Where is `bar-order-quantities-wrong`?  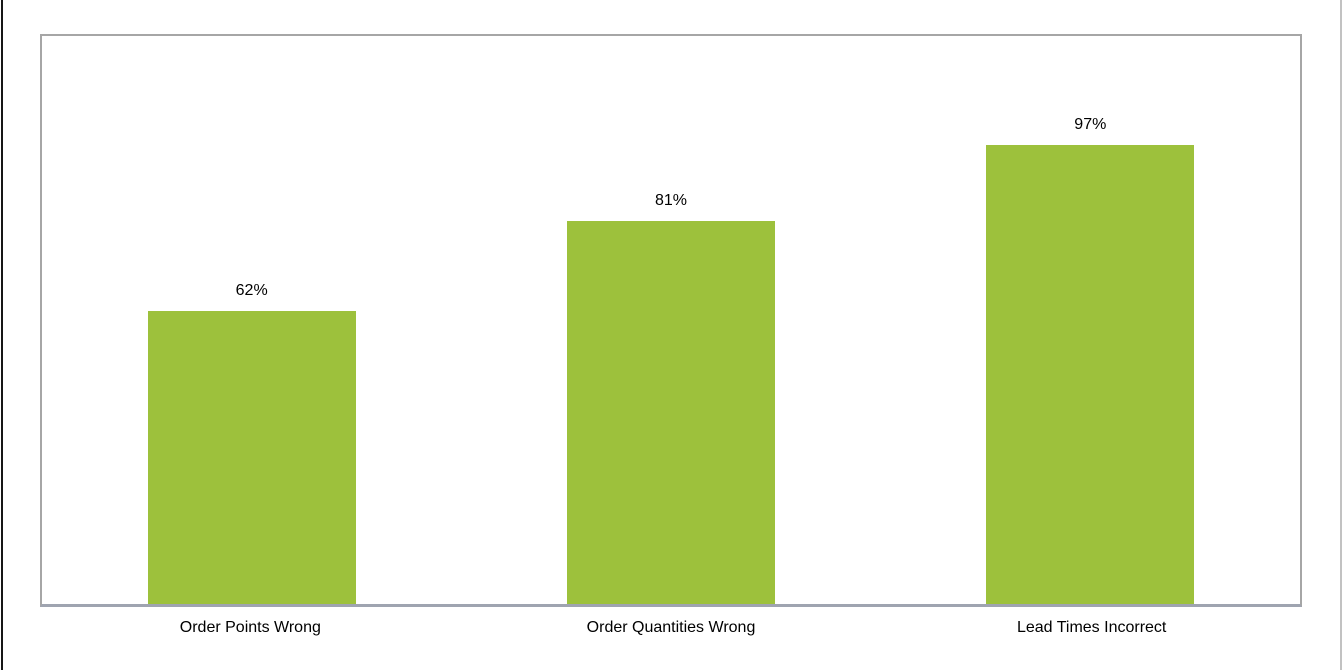 bar-order-quantities-wrong is located at coordinates (670, 412).